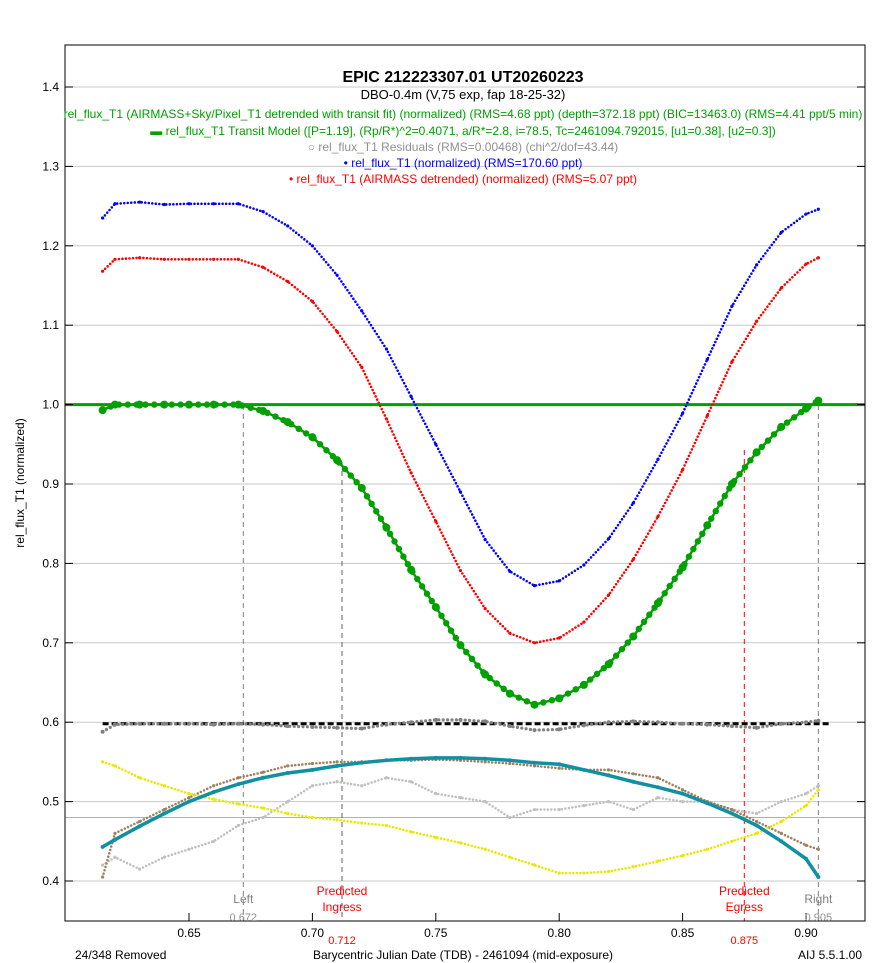 Image resolution: width=879 pixels, height=963 pixels. Describe the element at coordinates (818, 899) in the screenshot. I see `marker-label: Right` at that location.